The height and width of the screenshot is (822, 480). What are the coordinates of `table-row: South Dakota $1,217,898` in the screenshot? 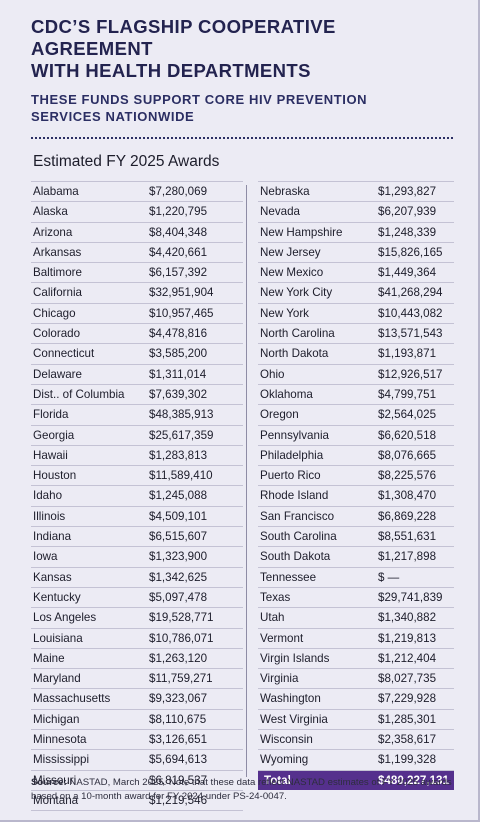 It's located at (356, 557).